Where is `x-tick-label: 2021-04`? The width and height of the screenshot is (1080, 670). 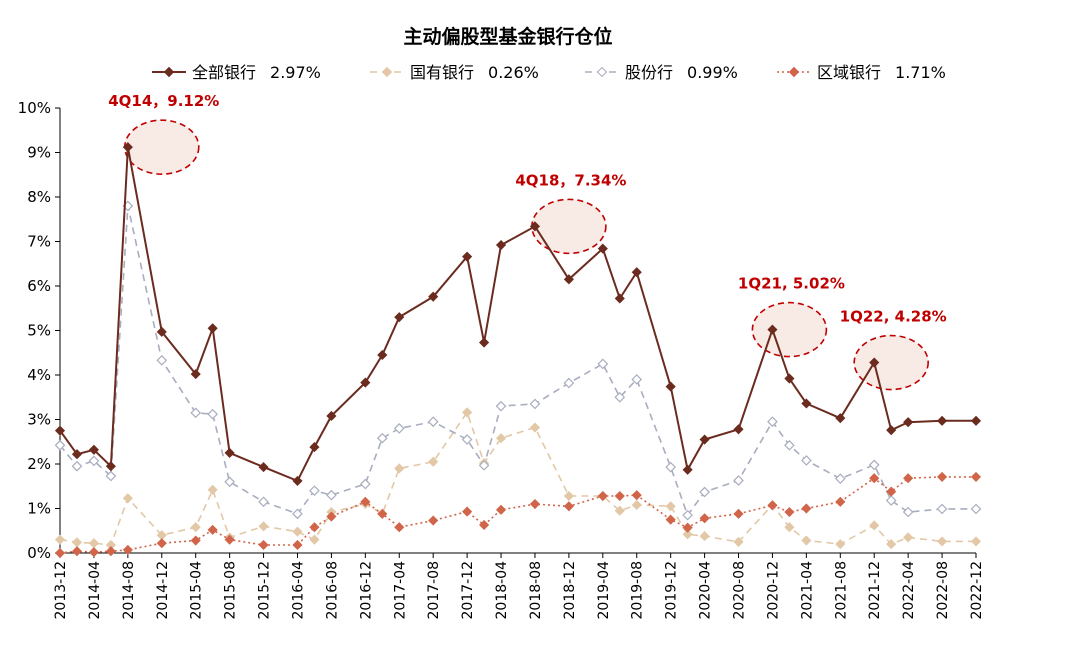 x-tick-label: 2021-04 is located at coordinates (807, 590).